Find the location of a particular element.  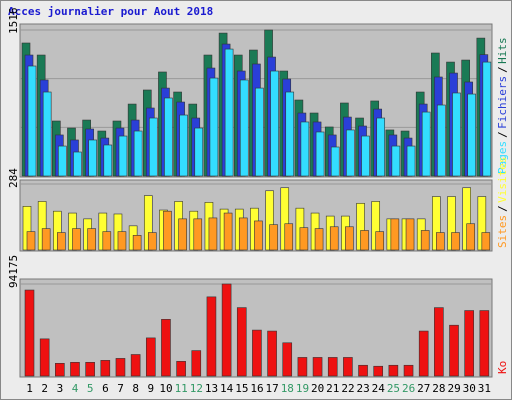

x-tick-label: 26 is located at coordinates (408, 388).